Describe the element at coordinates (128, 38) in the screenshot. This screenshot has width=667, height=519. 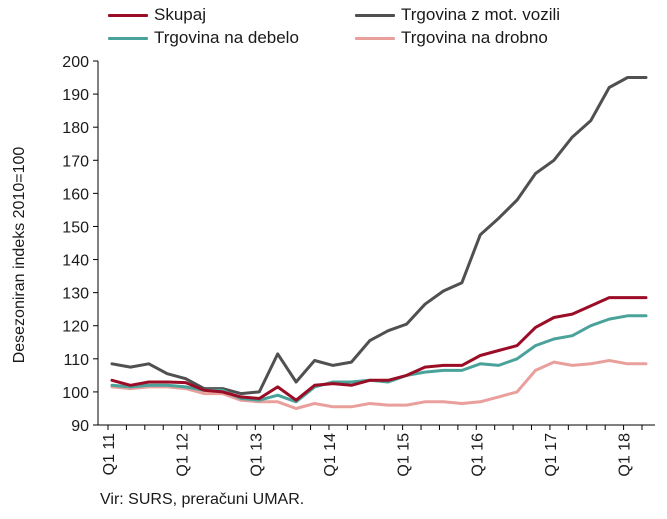
I see `legend-swatch-wholesale` at that location.